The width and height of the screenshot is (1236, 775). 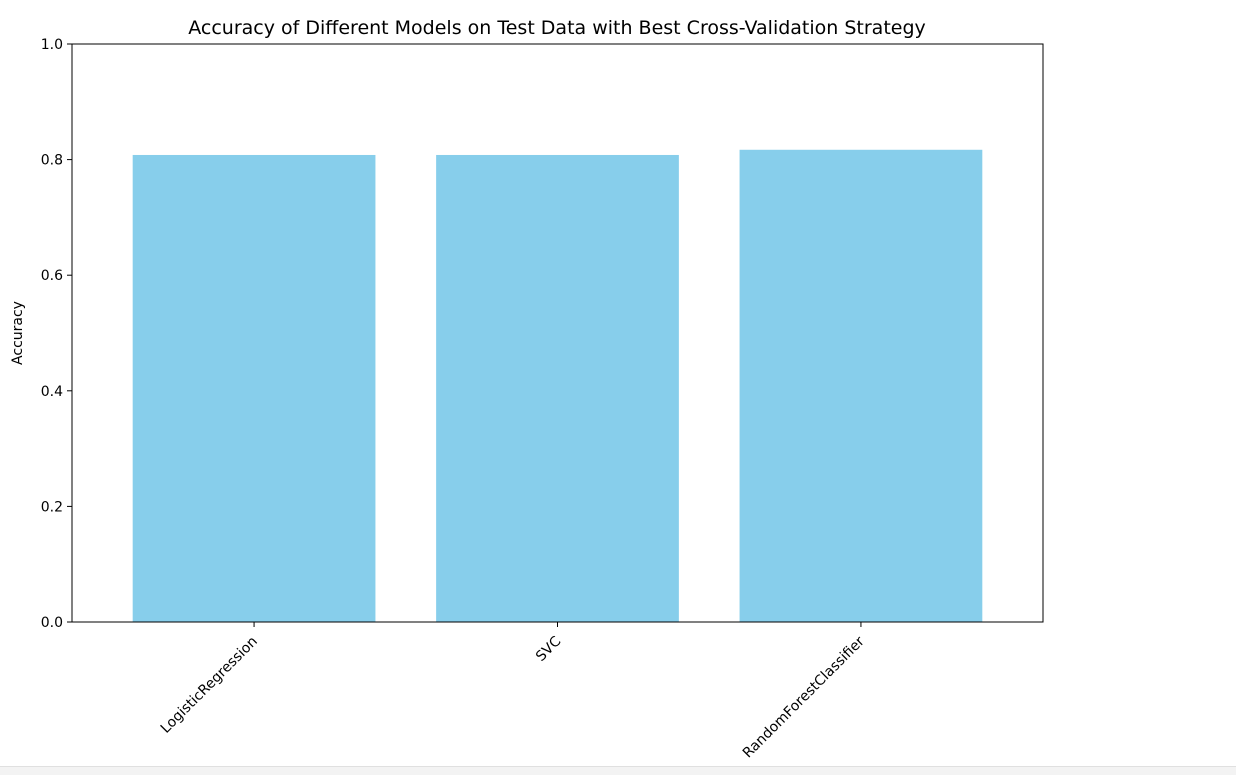 I want to click on bottom-strip, so click(x=618, y=770).